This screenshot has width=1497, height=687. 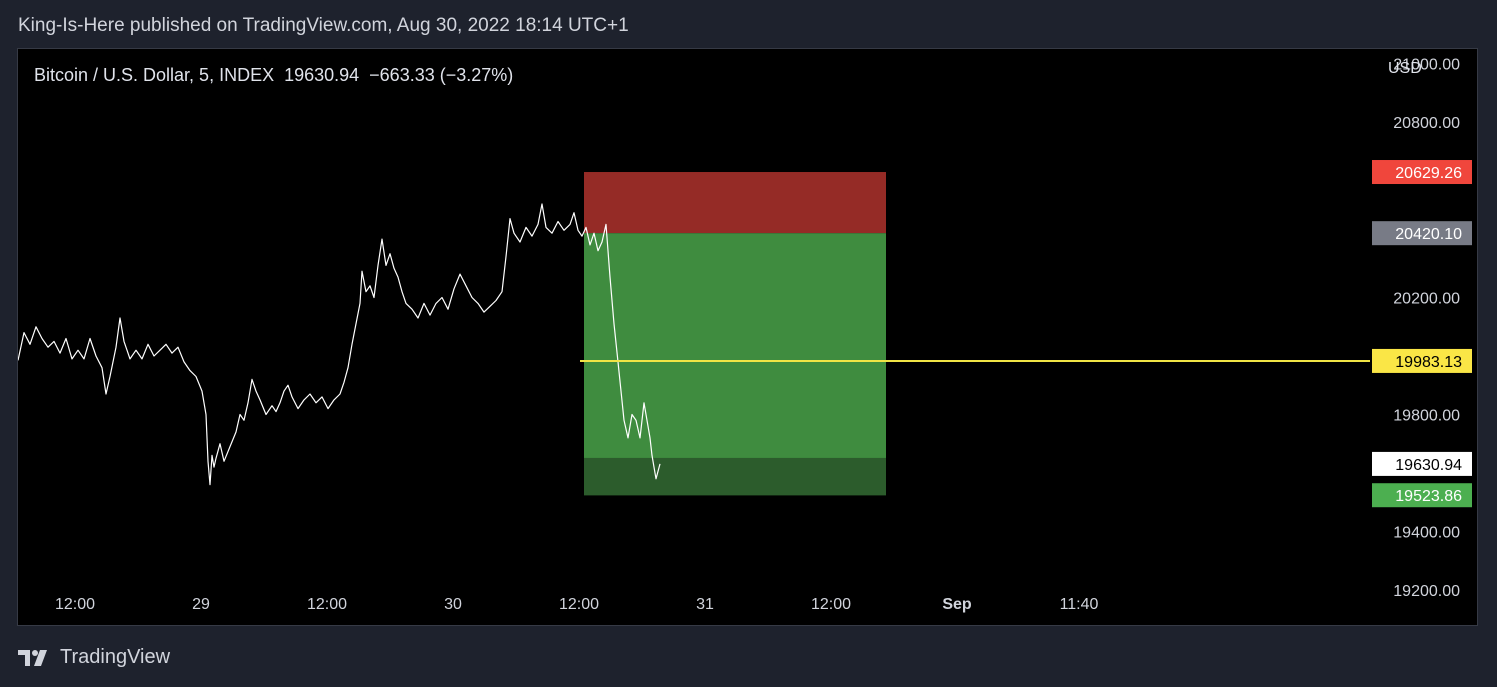 What do you see at coordinates (1426, 591) in the screenshot?
I see `y-tick-label: 19200.00` at bounding box center [1426, 591].